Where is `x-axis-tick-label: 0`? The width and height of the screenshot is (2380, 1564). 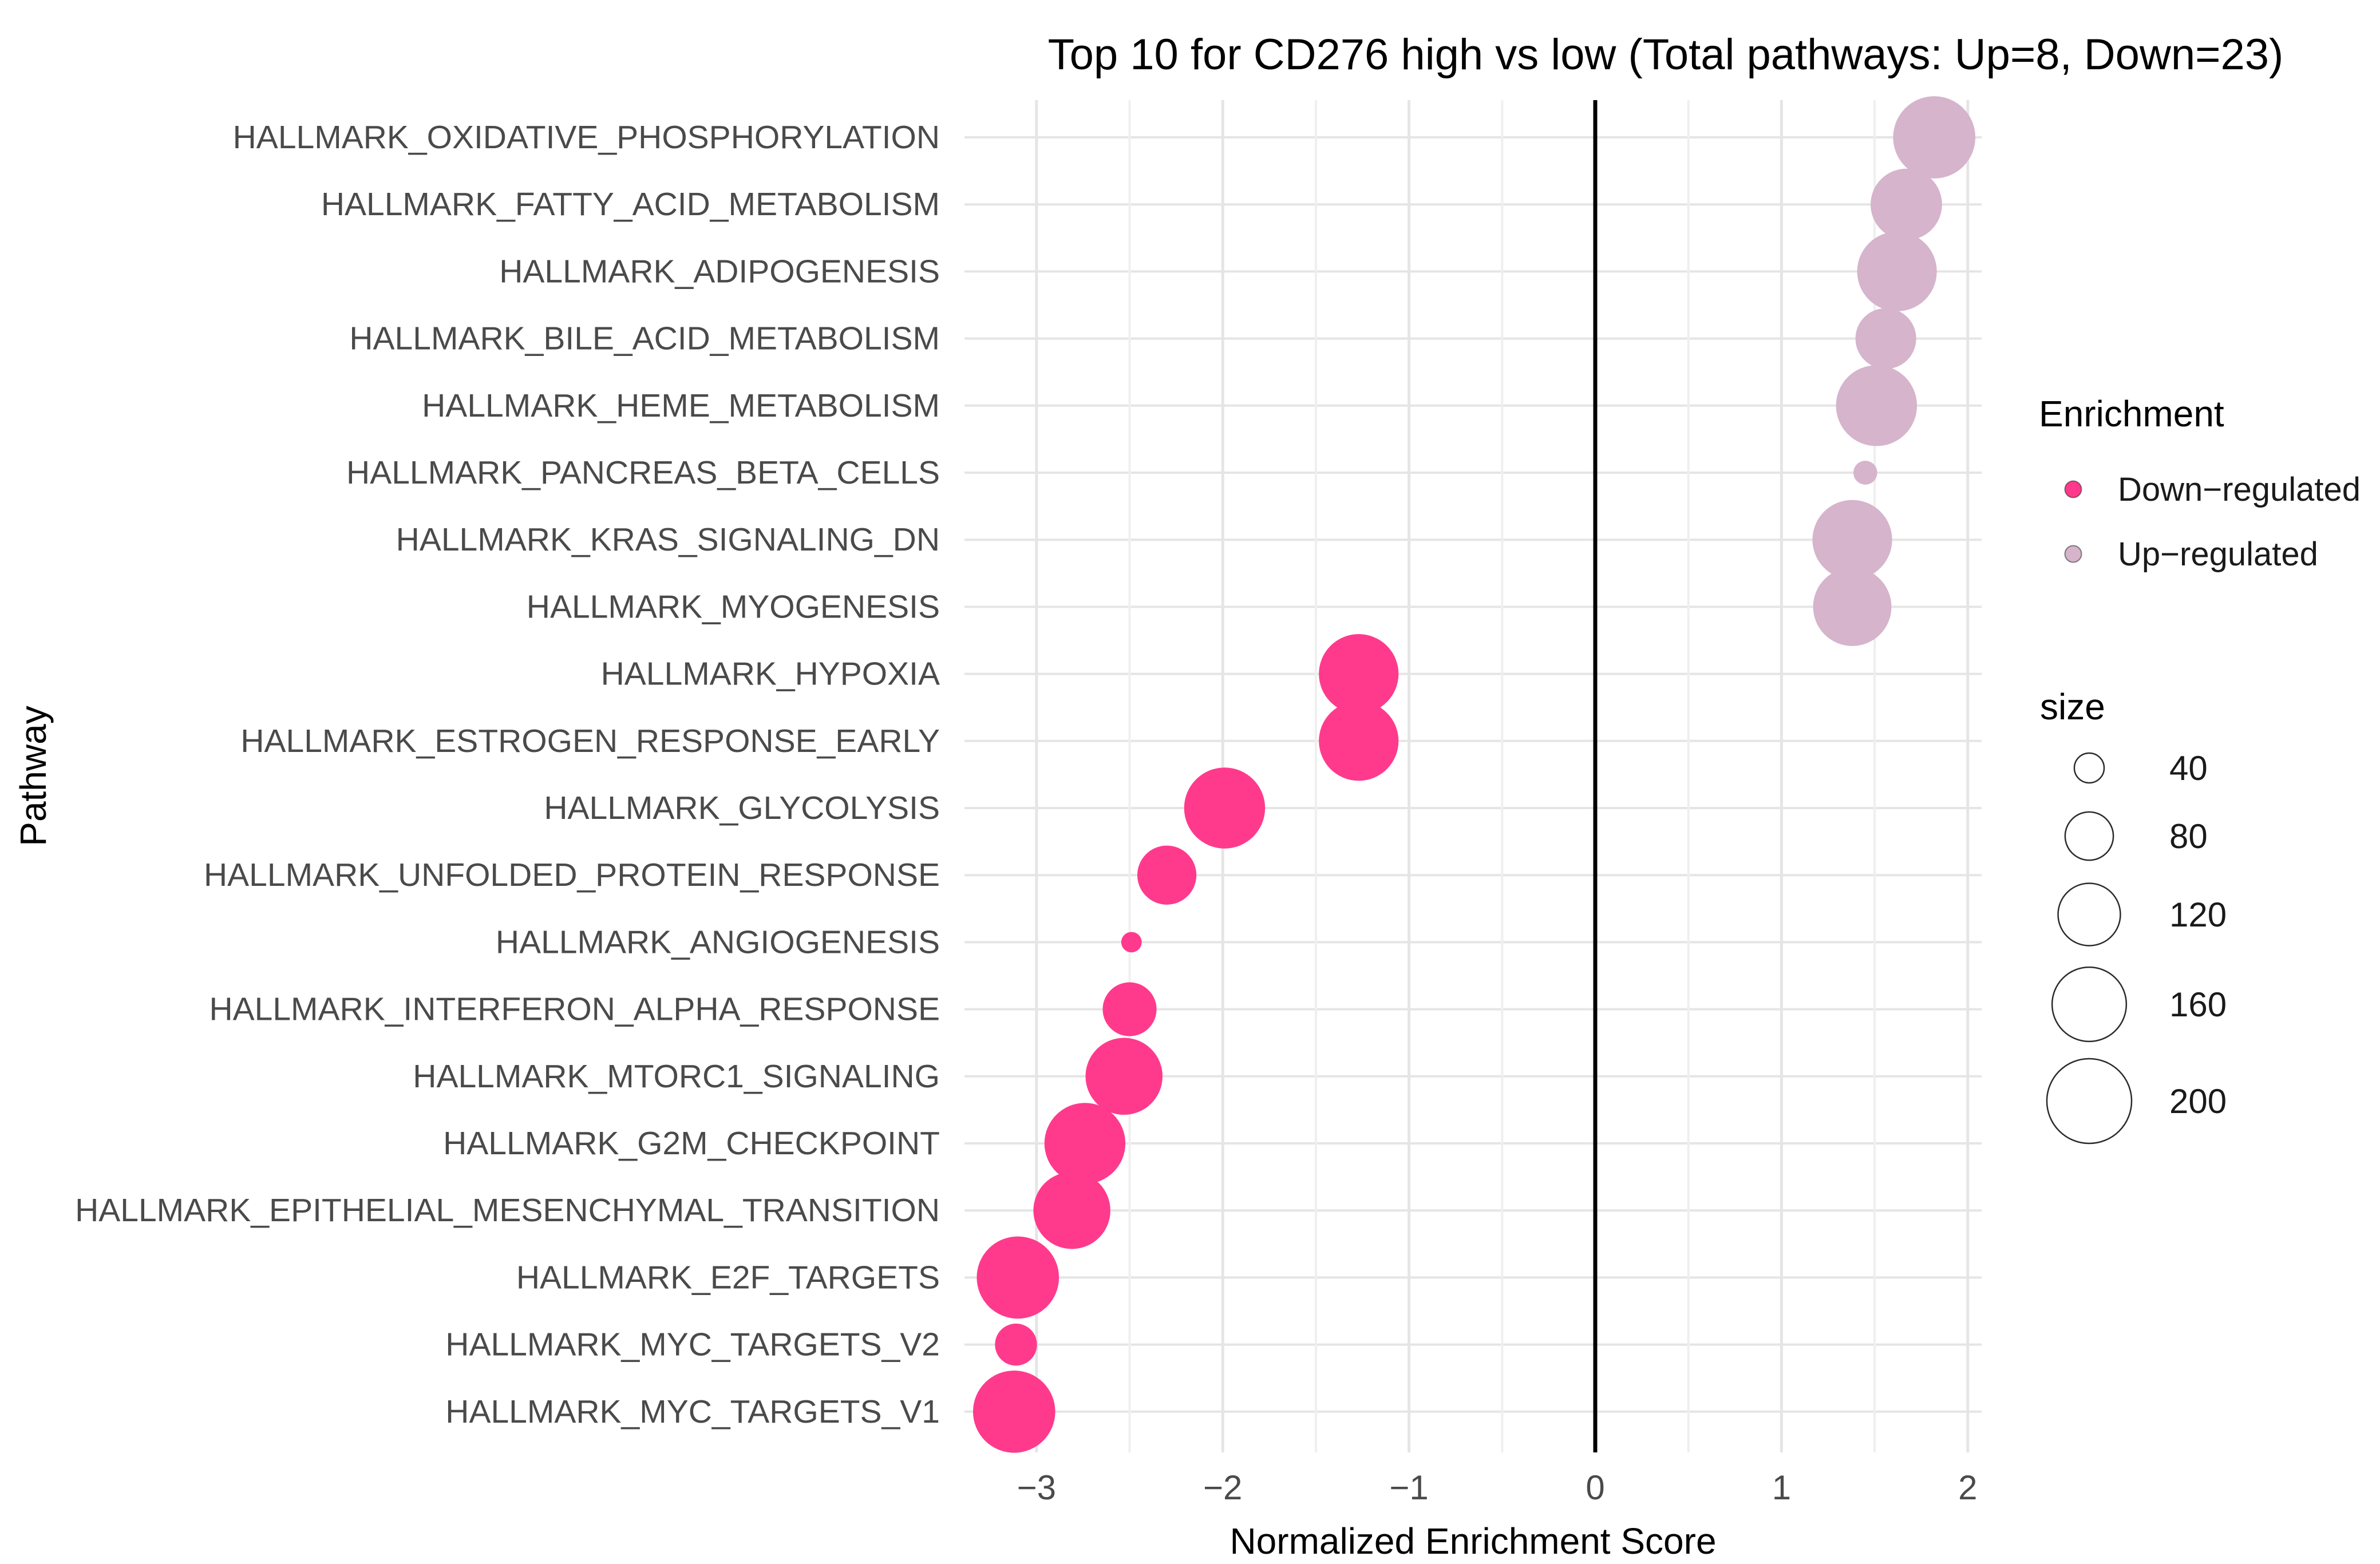 x-axis-tick-label: 0 is located at coordinates (1595, 1487).